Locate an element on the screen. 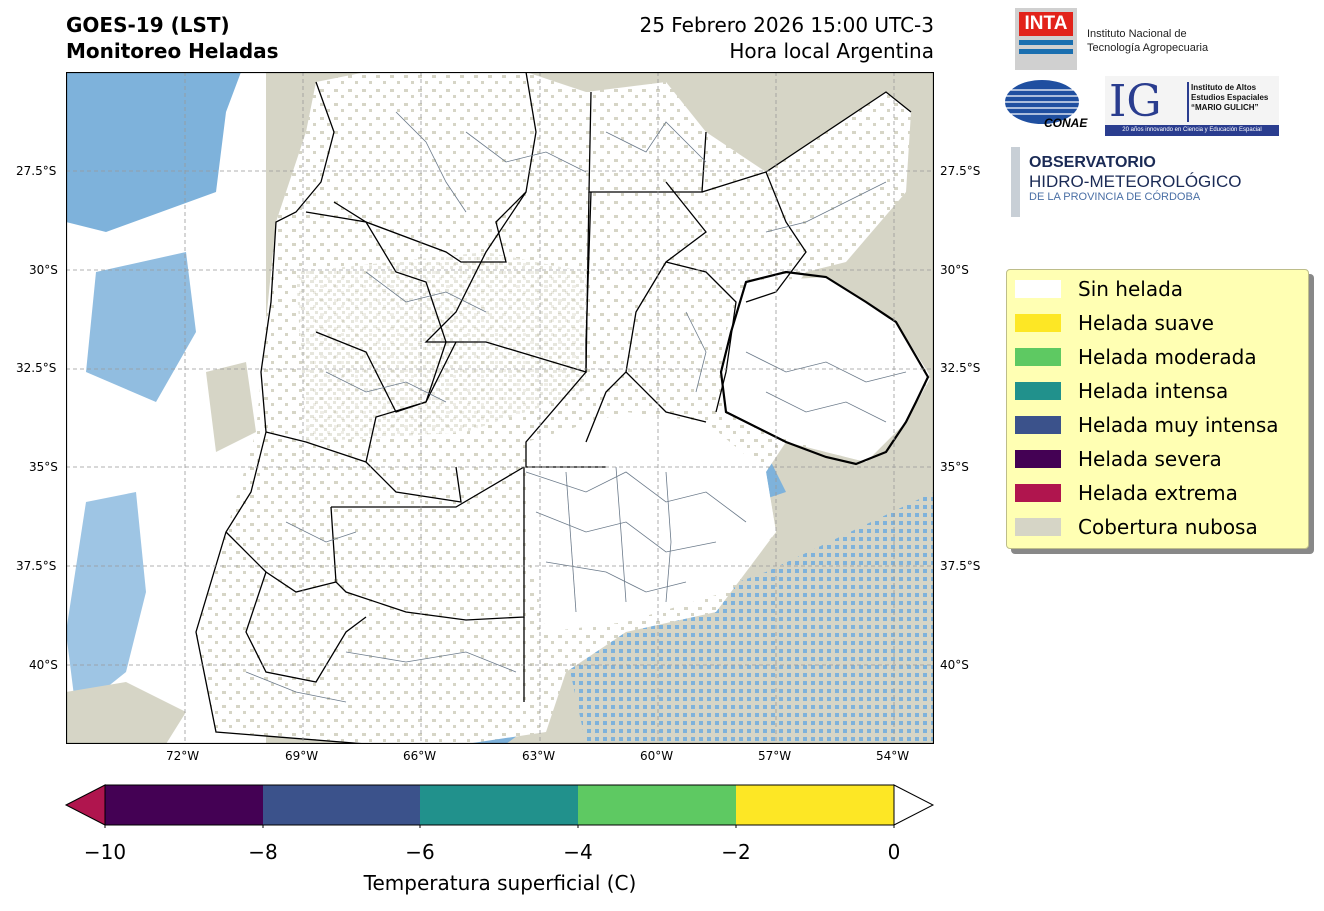 The width and height of the screenshot is (1324, 911). legend-item: Cobertura nubosa is located at coordinates (1136, 527).